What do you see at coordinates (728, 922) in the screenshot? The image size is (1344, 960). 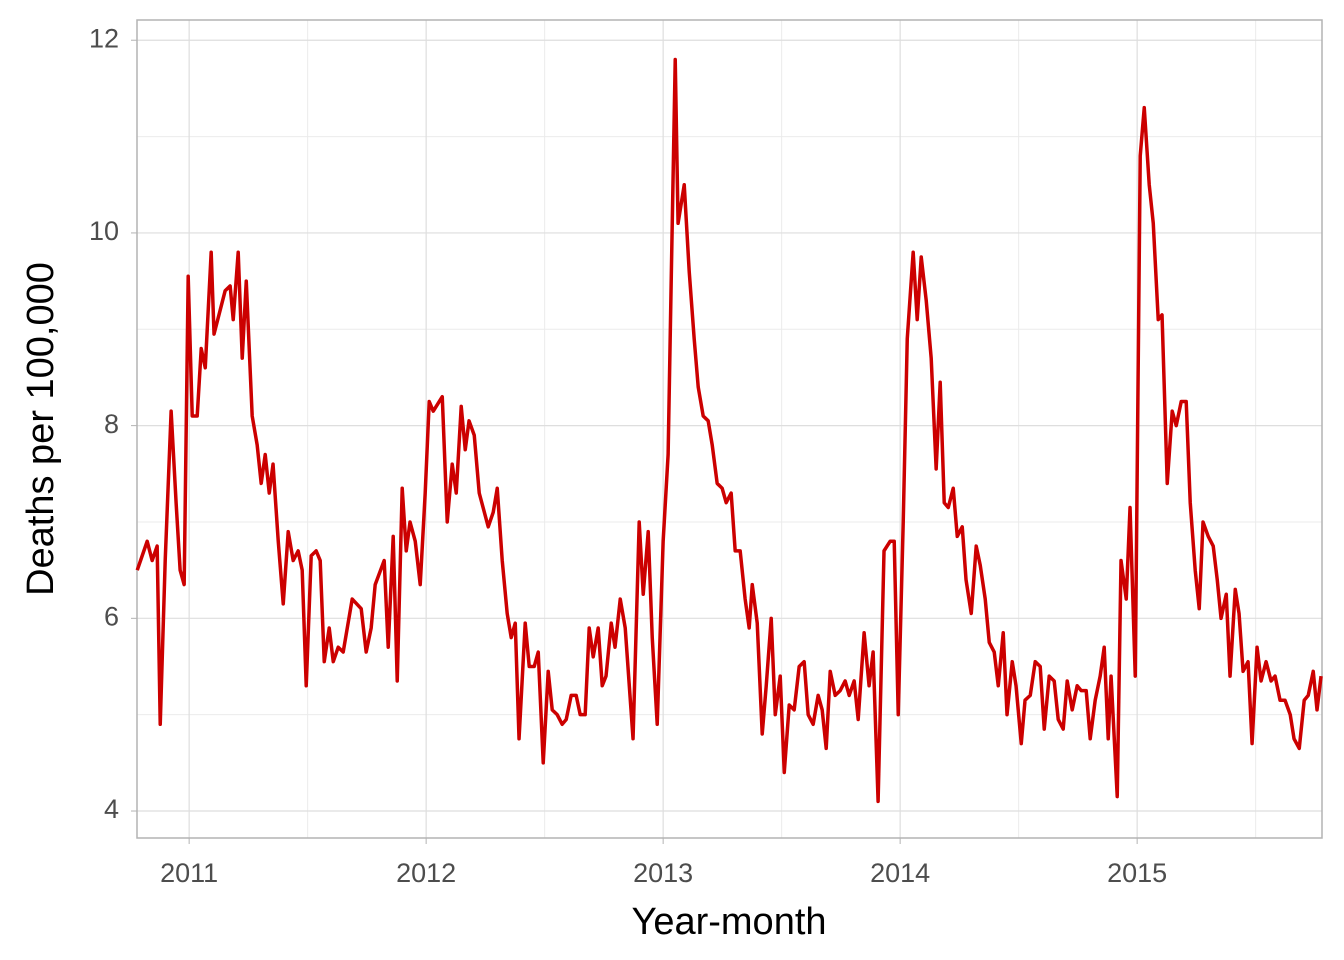 I see `x-axis-title: Year-month` at bounding box center [728, 922].